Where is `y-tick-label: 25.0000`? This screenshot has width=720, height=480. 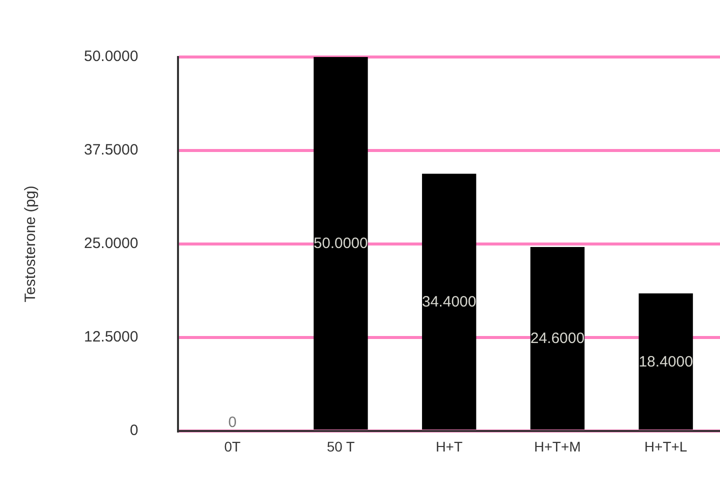
y-tick-label: 25.0000 is located at coordinates (111, 243).